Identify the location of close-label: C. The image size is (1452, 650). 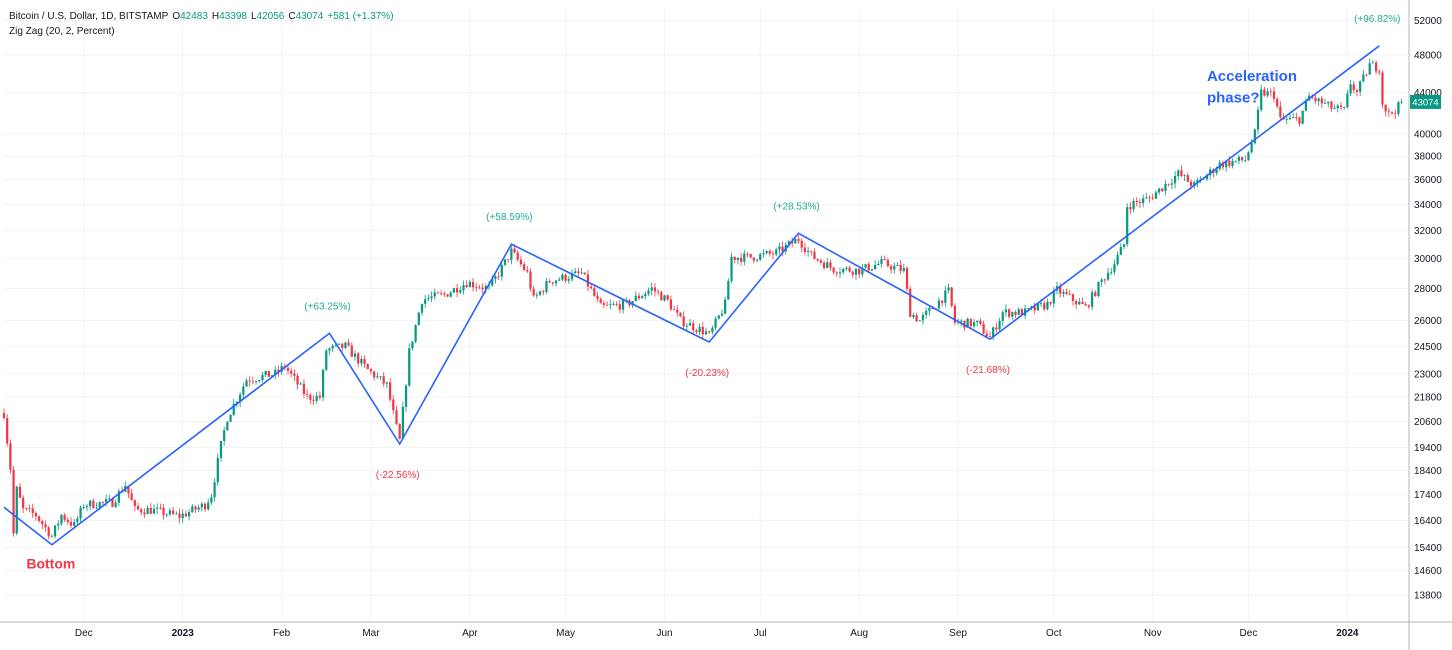
(291, 16).